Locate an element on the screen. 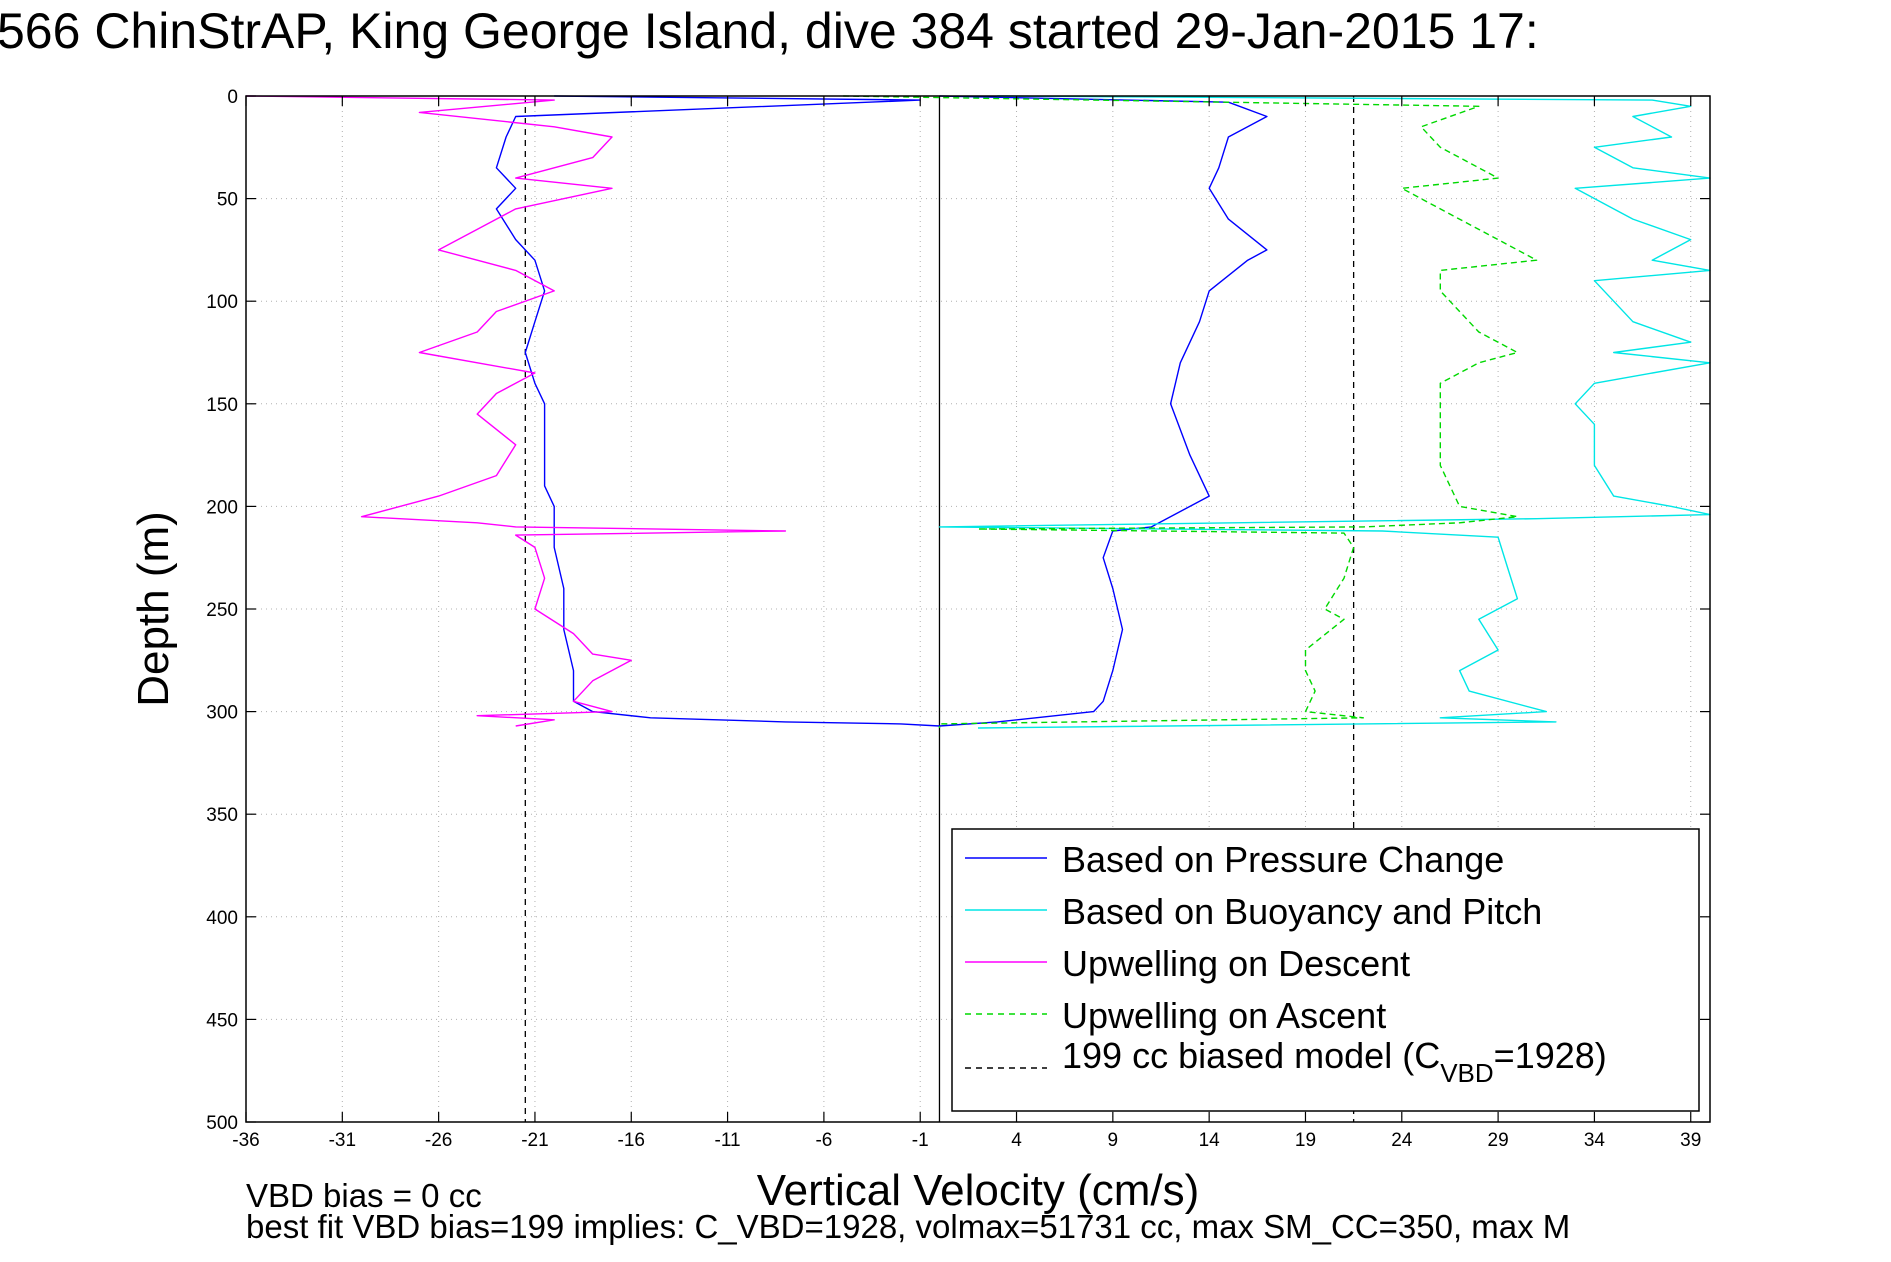  x-axis-label: Vertical Velocity (cm/s) is located at coordinates (978, 1190).